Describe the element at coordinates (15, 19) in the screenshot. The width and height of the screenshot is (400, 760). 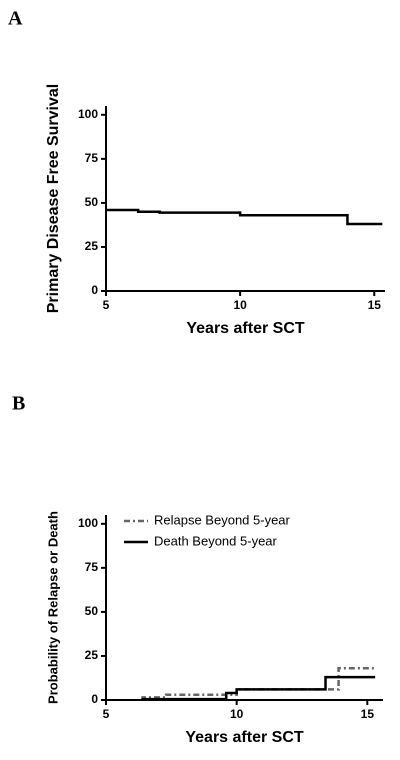
I see `panel-label: A` at that location.